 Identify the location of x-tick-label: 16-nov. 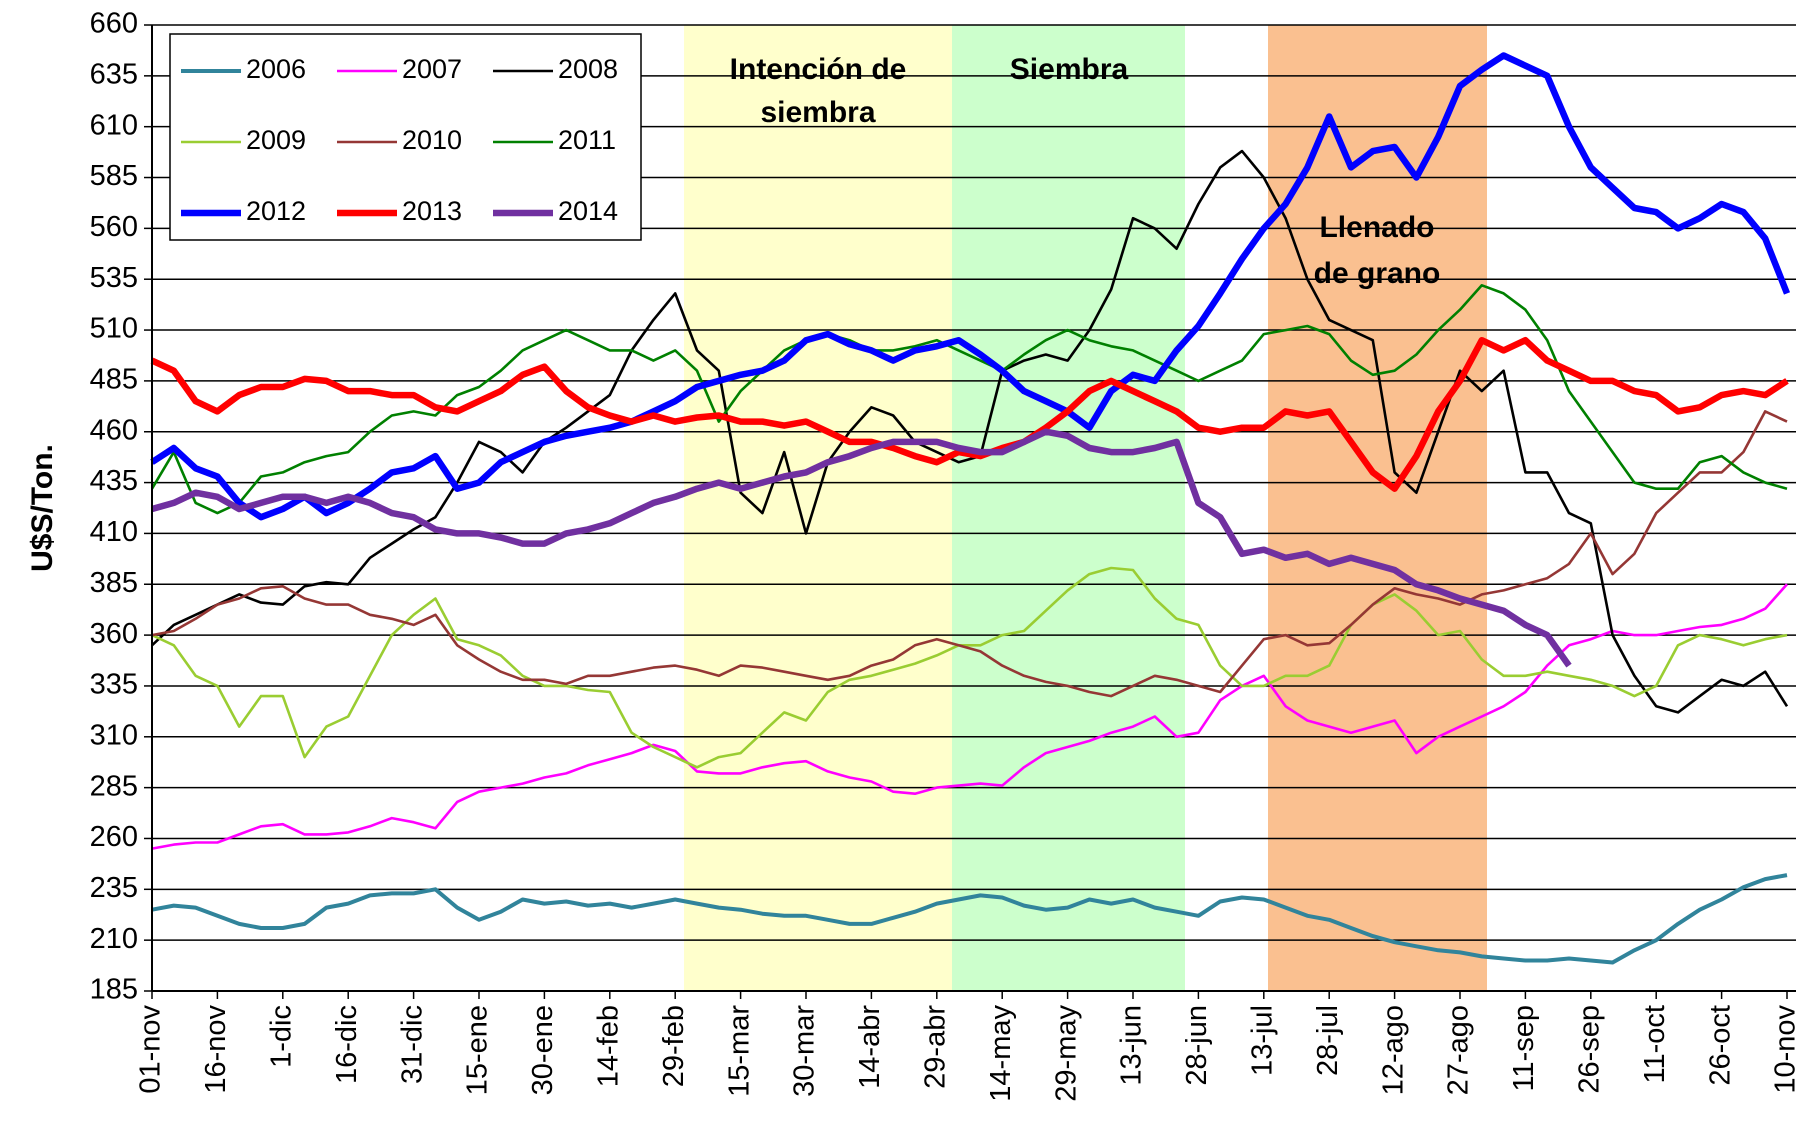
(216, 1049).